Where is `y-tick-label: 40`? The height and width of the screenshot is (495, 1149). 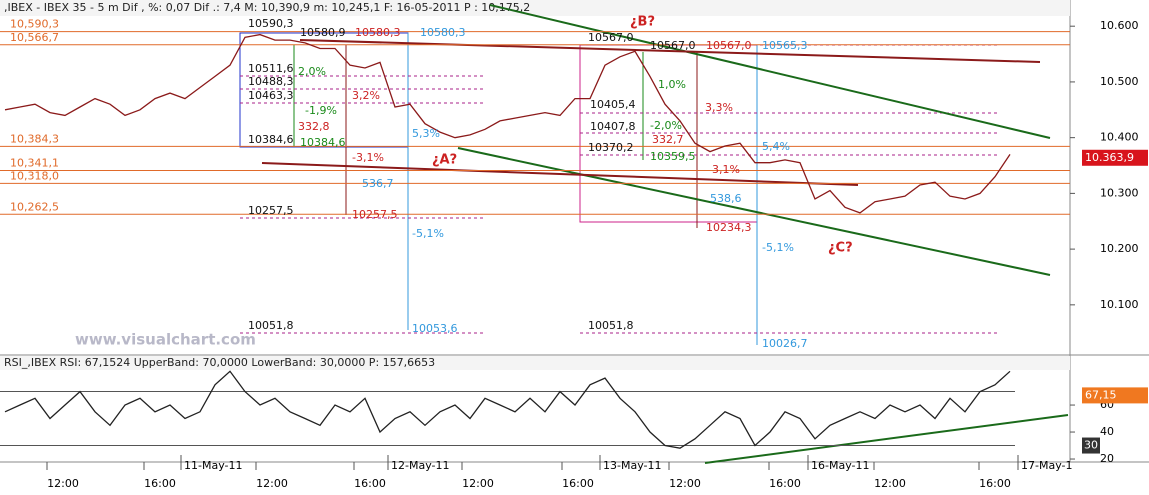
y-tick-label: 40 is located at coordinates (1107, 431).